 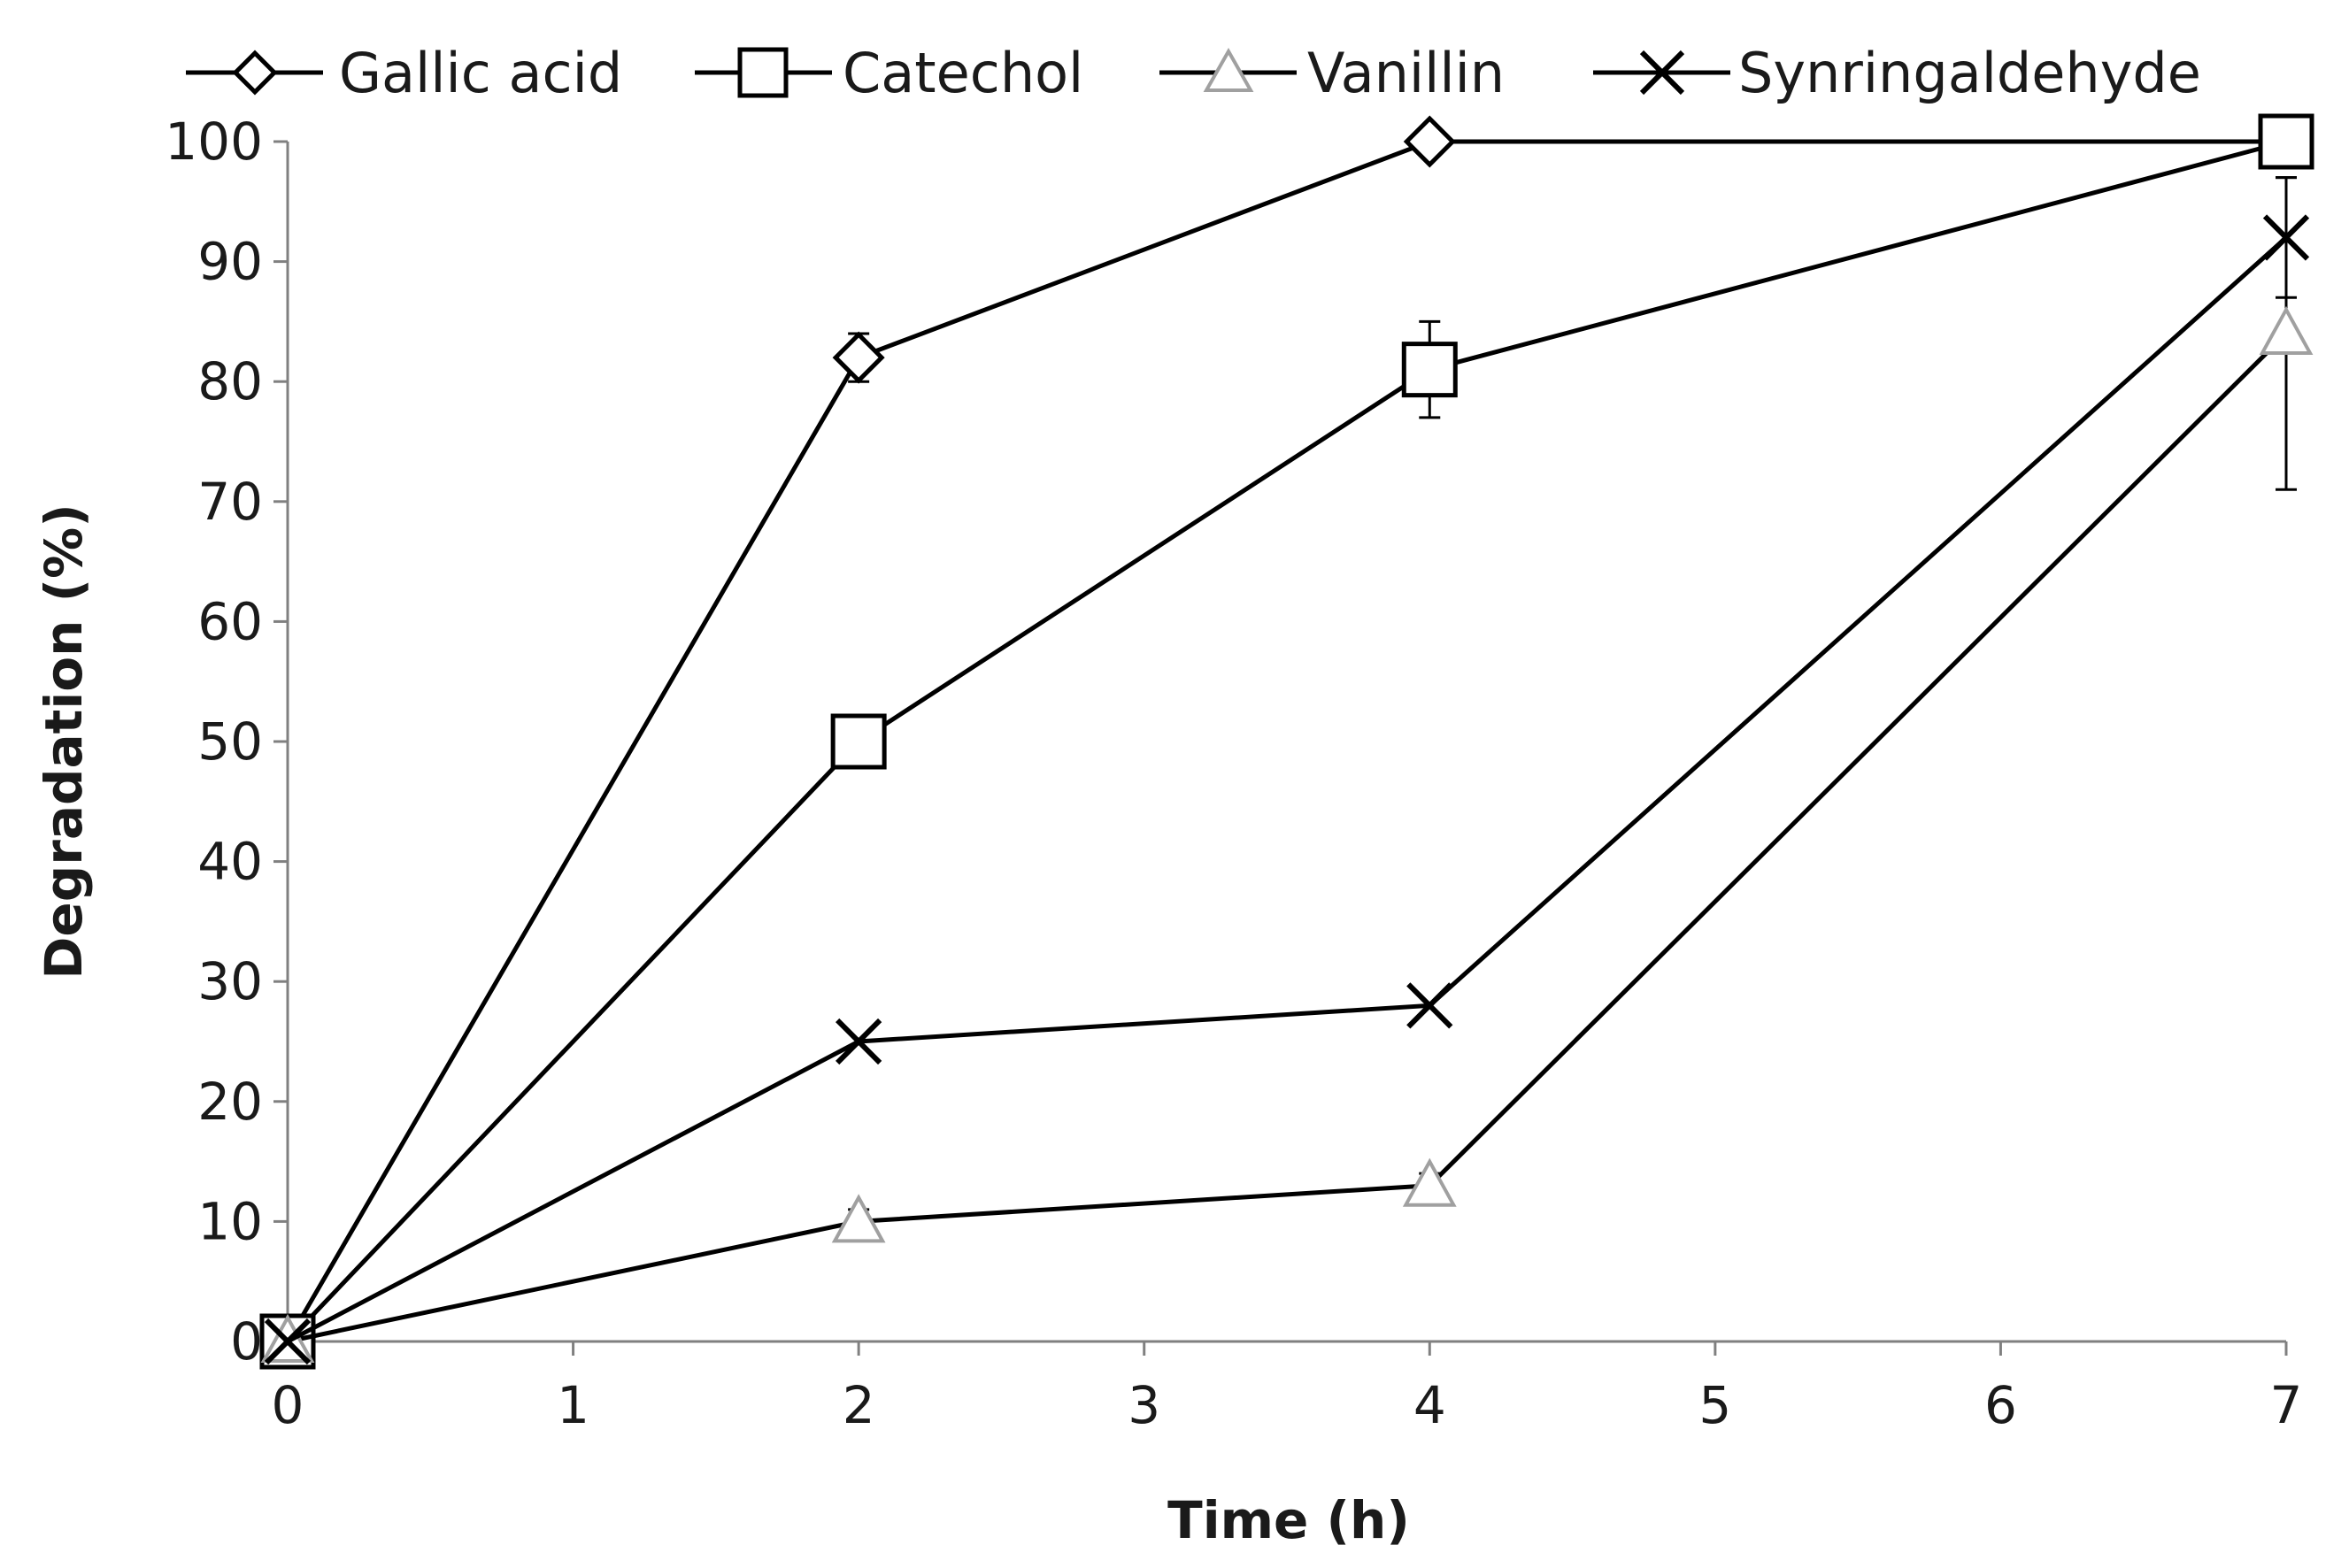 What do you see at coordinates (230, 862) in the screenshot?
I see `y-tick-label: 40` at bounding box center [230, 862].